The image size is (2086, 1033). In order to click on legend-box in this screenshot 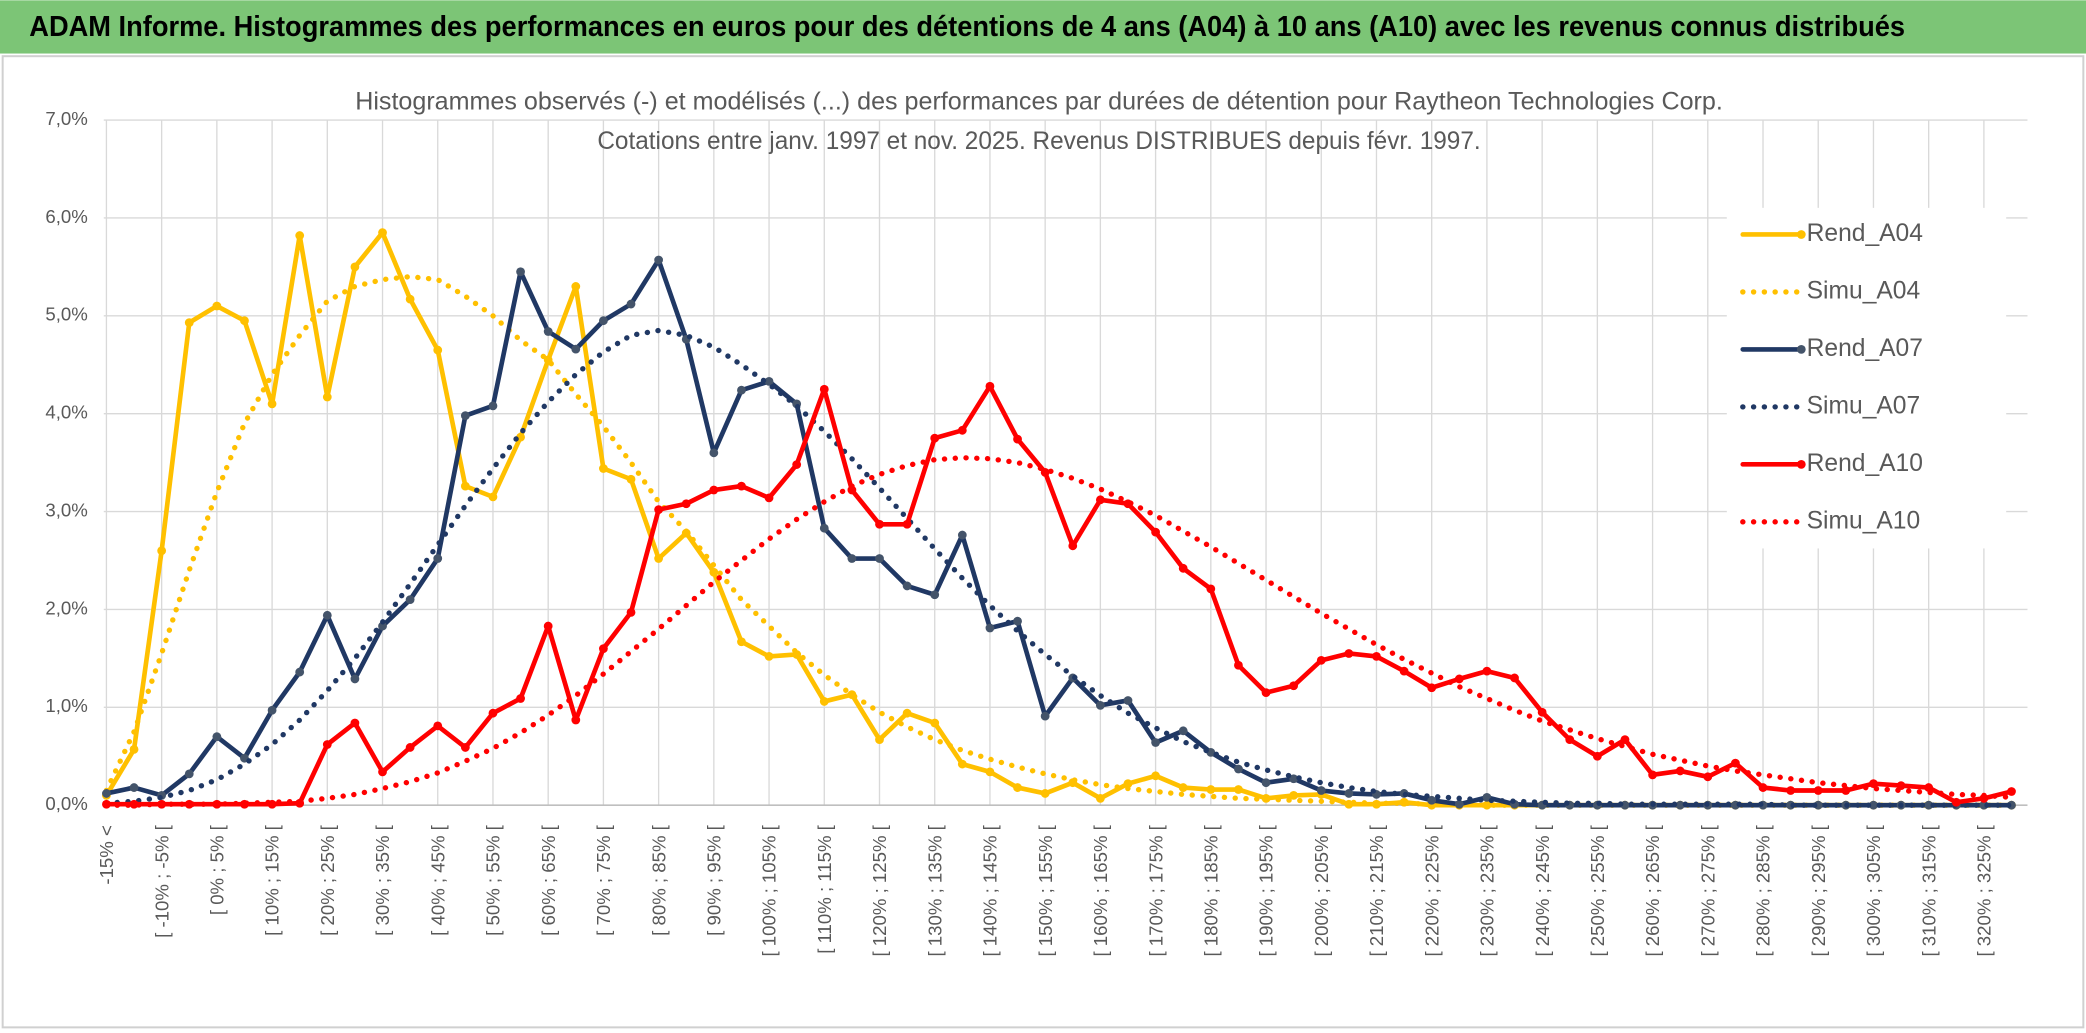, I will do `click(1866, 378)`.